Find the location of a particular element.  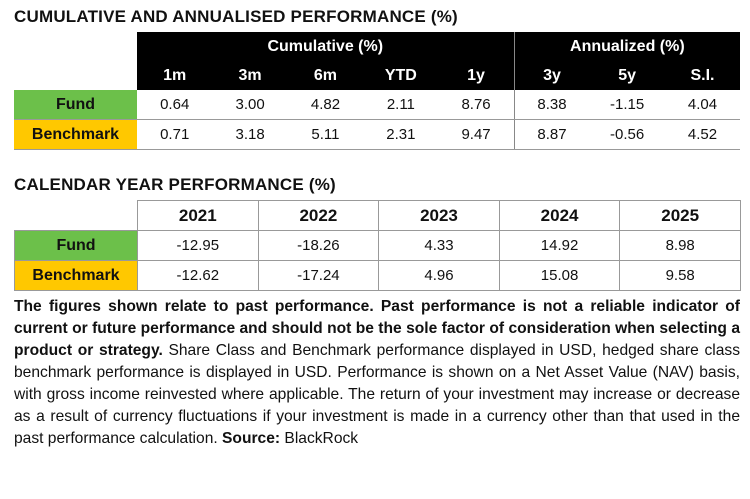

column-header: 2024 is located at coordinates (559, 215).